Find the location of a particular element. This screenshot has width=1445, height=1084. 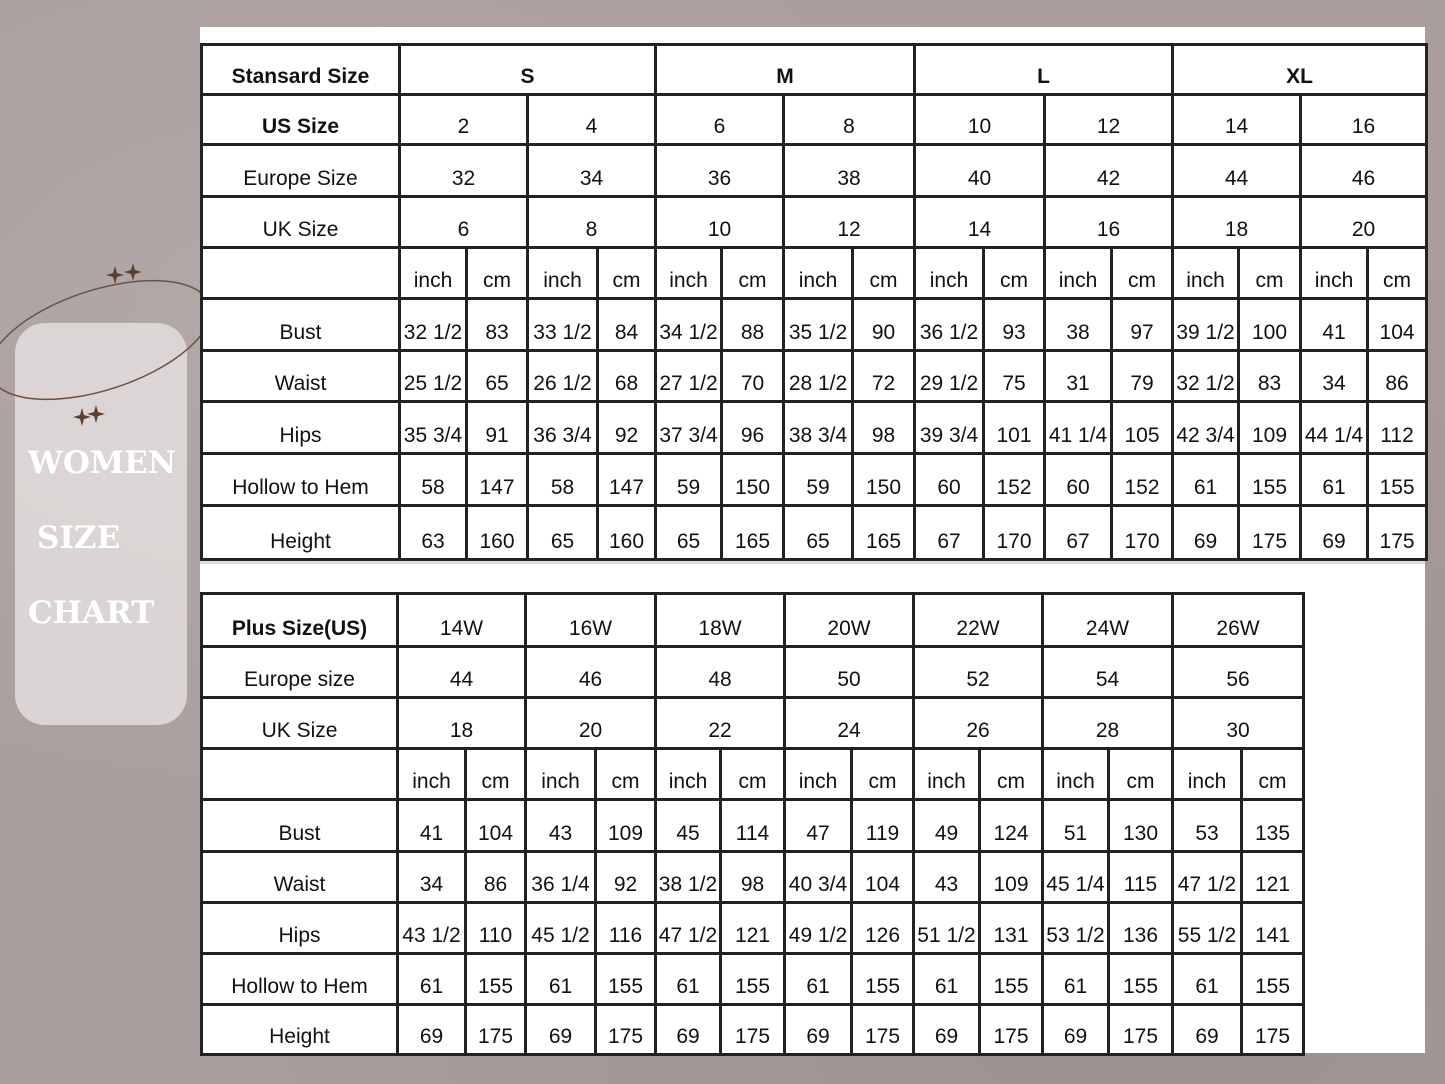

measurement-value: 45 1/4 is located at coordinates (1075, 877).